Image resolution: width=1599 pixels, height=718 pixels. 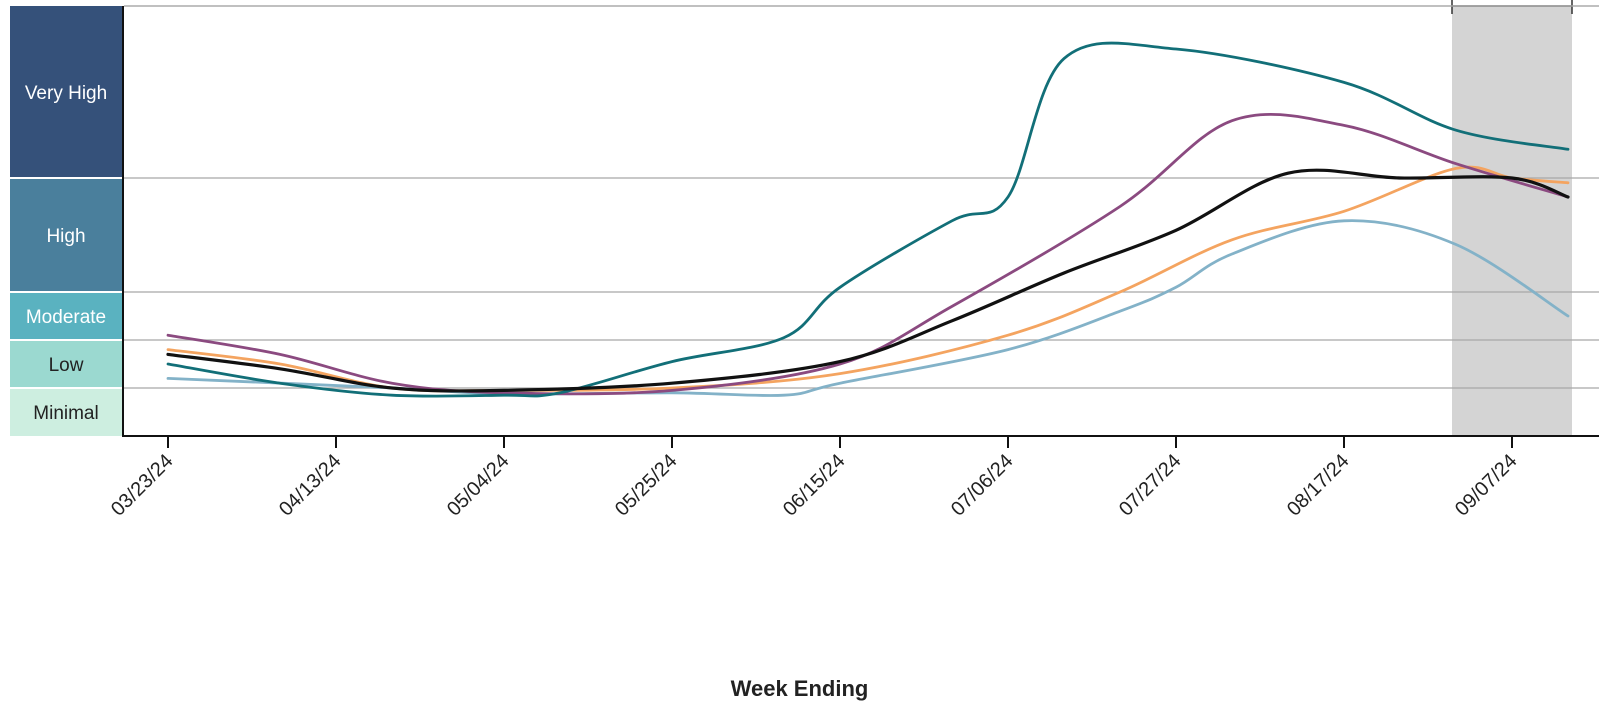 I want to click on x-tick-label: 03/23/24, so click(x=142, y=485).